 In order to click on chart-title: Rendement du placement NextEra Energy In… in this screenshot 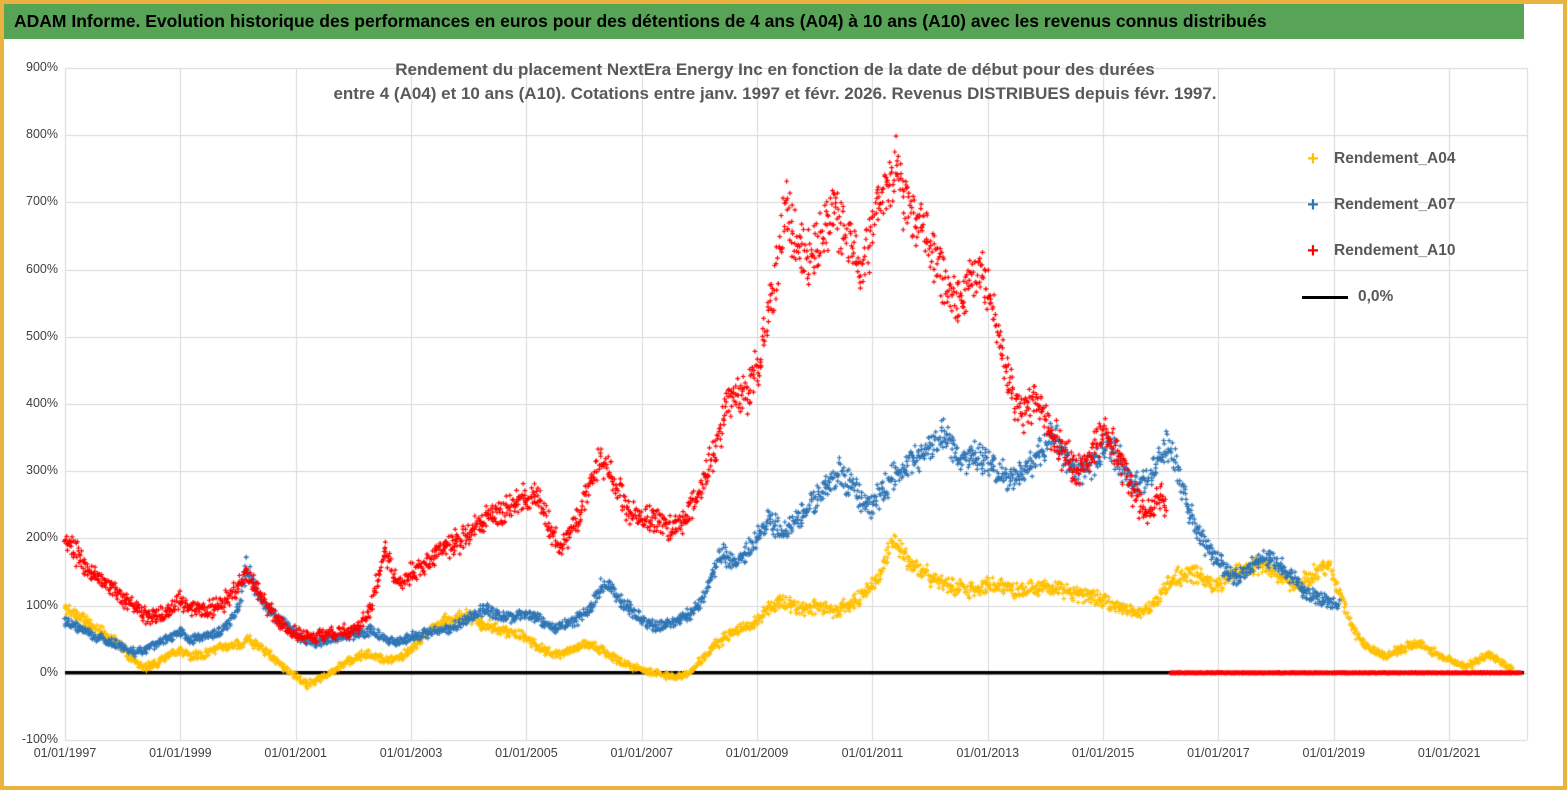, I will do `click(775, 82)`.